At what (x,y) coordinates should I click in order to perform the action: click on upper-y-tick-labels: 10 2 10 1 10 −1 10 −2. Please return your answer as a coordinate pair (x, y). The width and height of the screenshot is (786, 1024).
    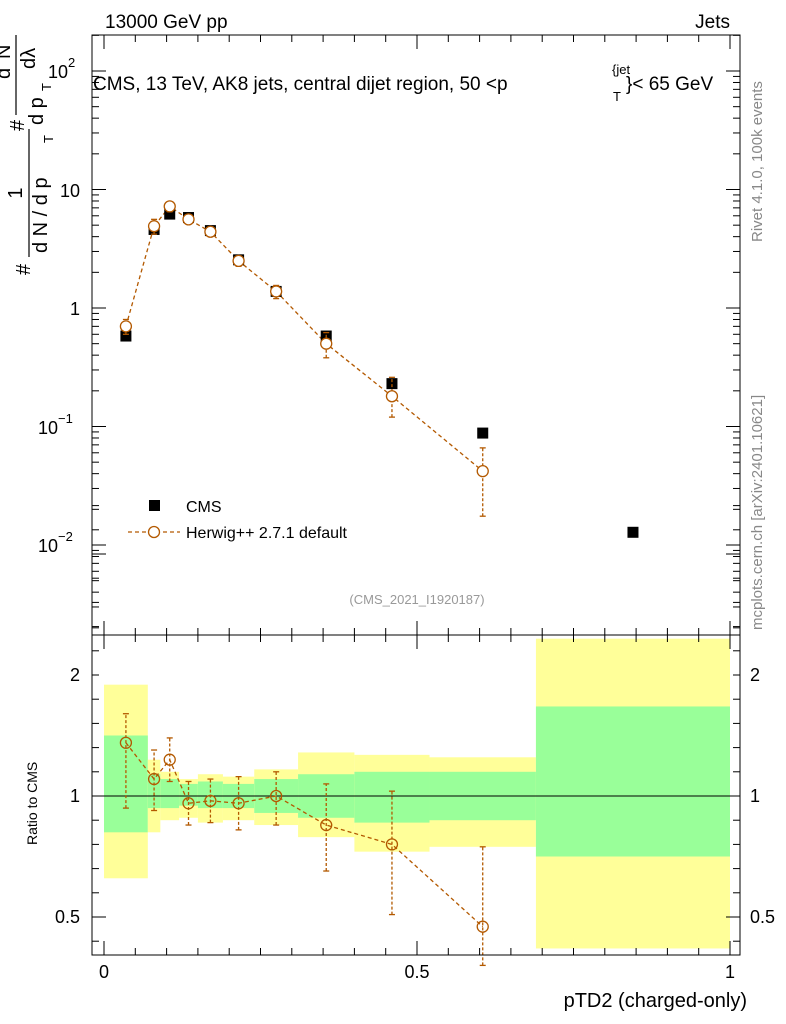
    Looking at the image, I should click on (59, 305).